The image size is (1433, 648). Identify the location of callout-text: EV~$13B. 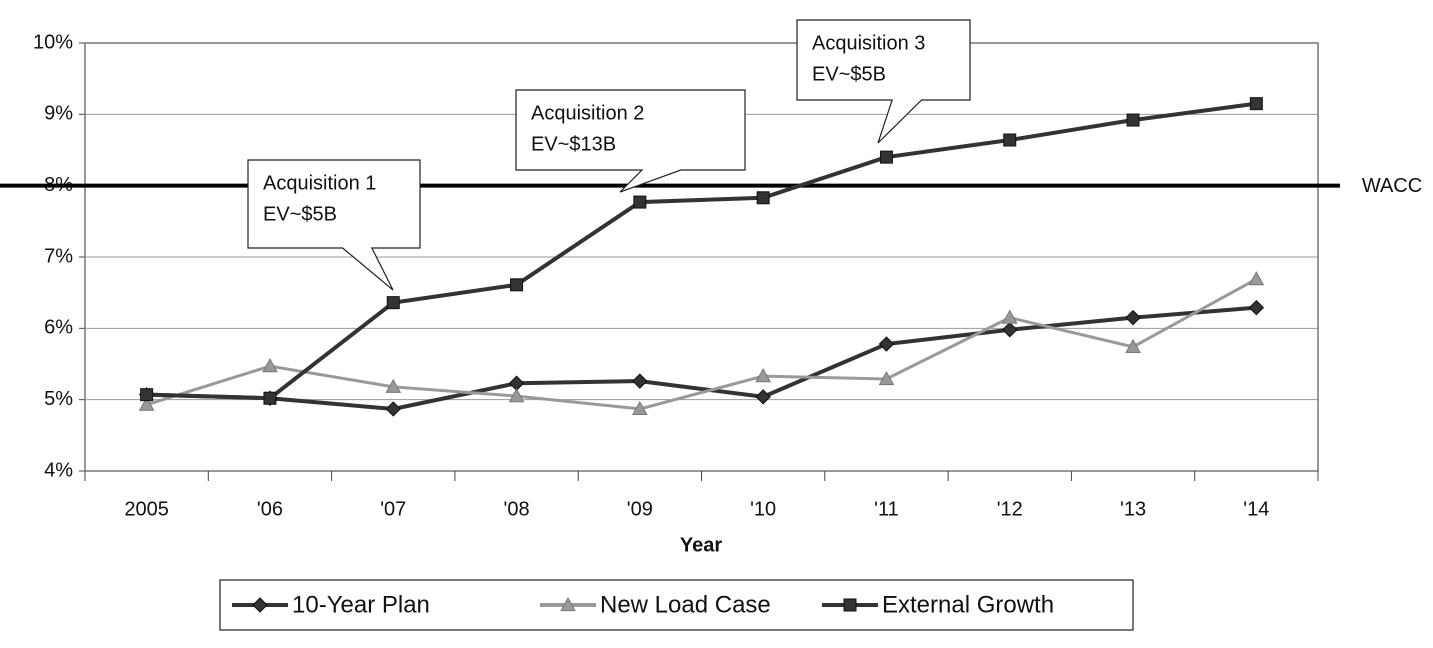
(573, 144).